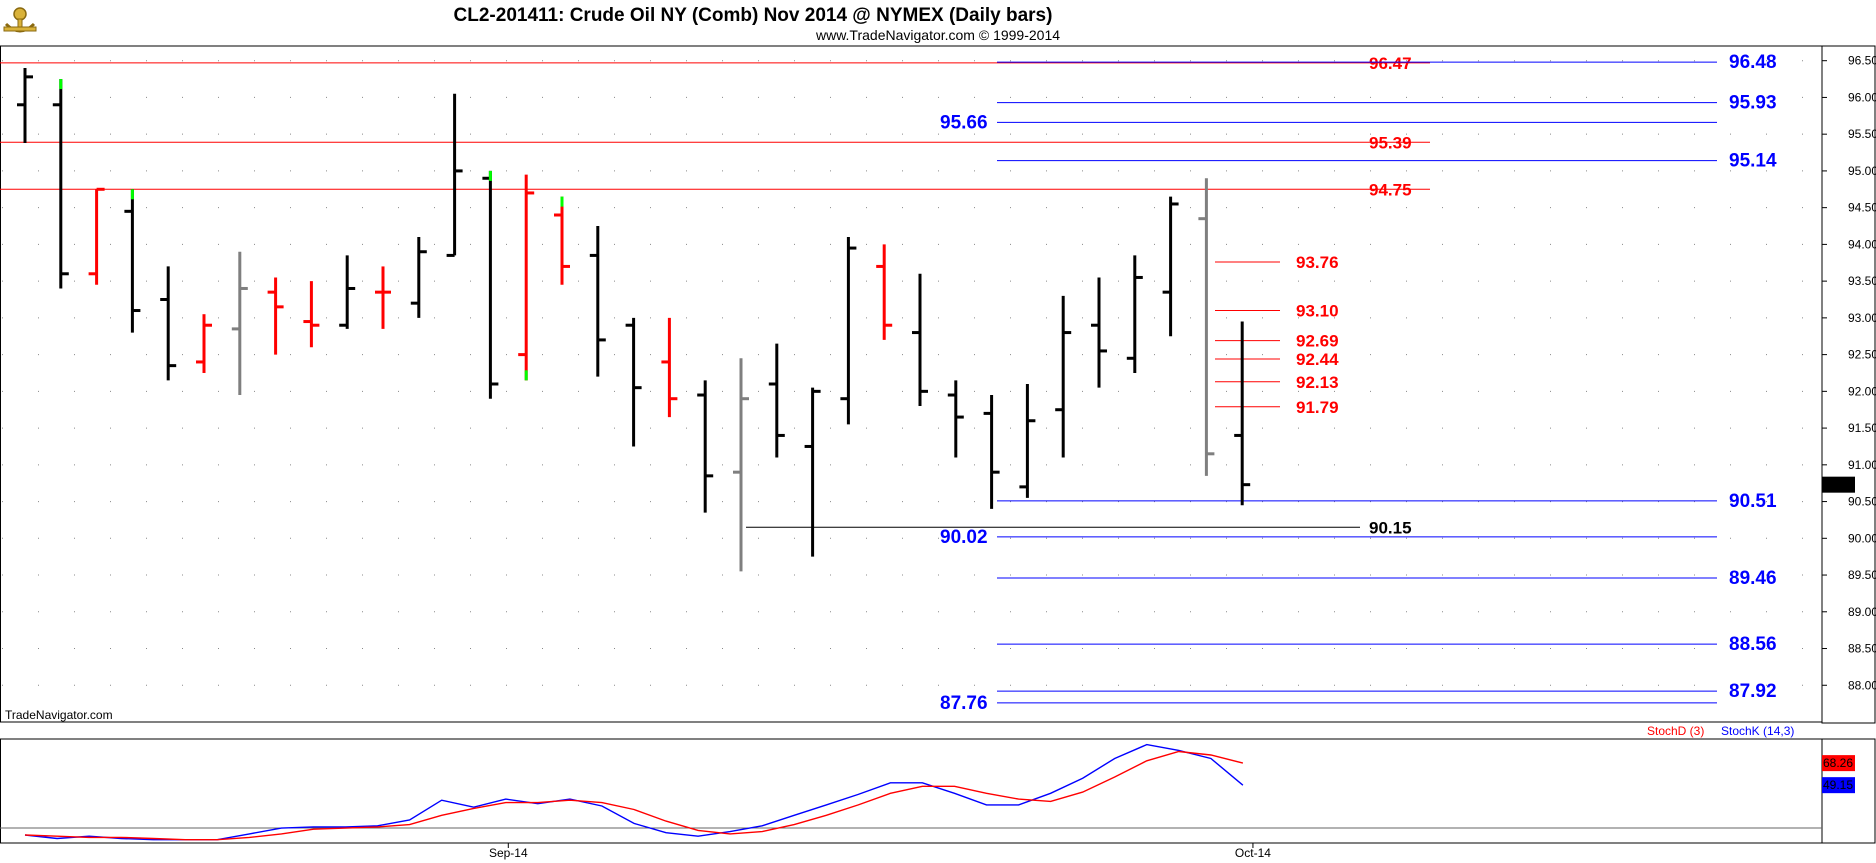 The image size is (1876, 863). I want to click on last-price-box, so click(1838, 484).